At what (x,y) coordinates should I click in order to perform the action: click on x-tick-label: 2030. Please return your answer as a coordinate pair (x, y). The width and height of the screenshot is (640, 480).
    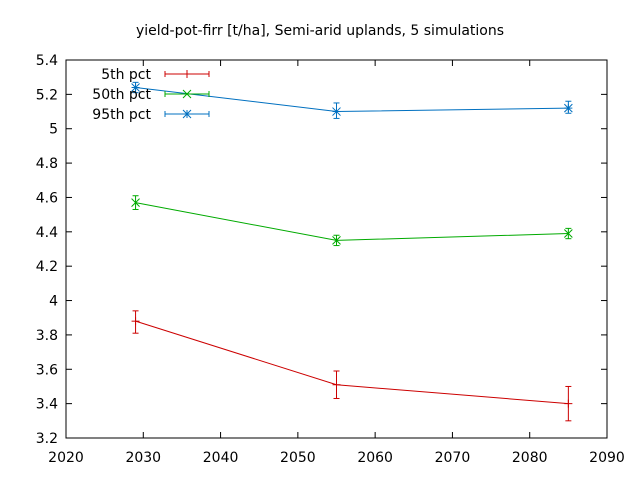
    Looking at the image, I should click on (143, 458).